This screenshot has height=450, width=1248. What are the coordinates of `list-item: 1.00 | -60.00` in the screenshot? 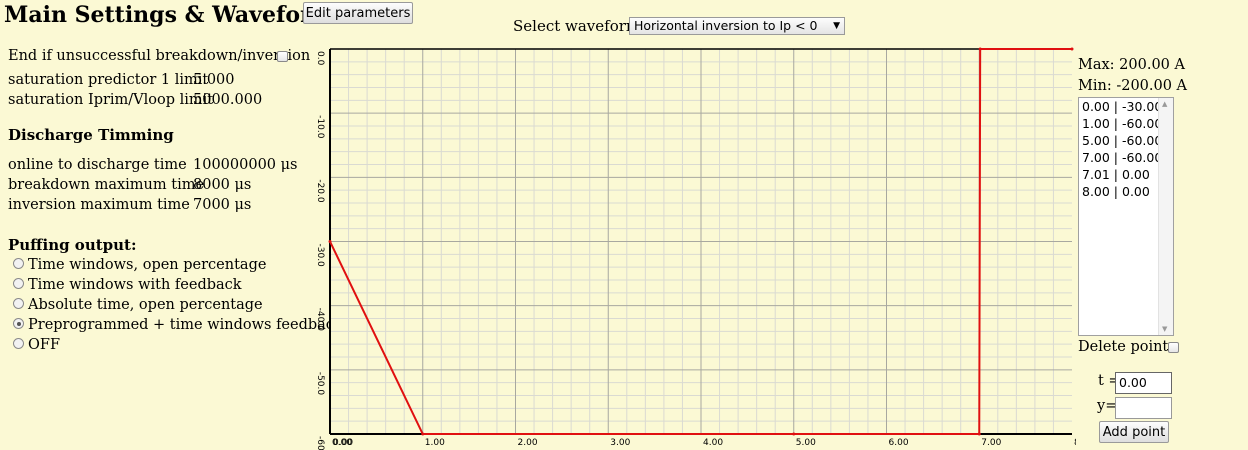 It's located at (1122, 123).